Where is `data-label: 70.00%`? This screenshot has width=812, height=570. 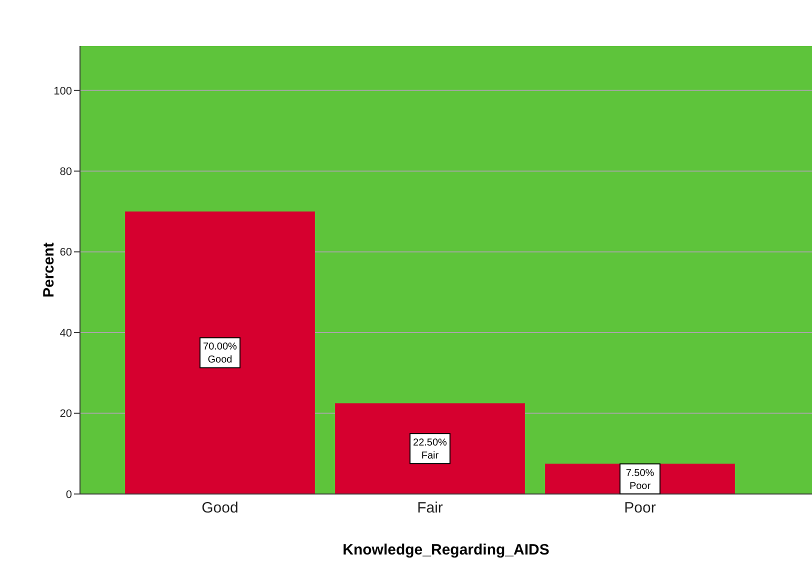 data-label: 70.00% is located at coordinates (220, 347).